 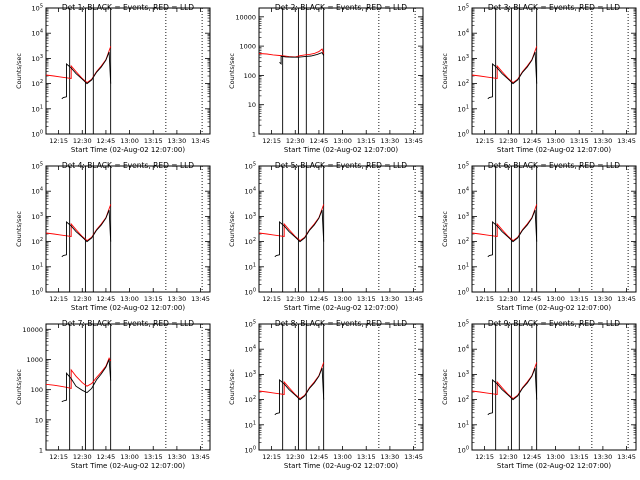 I want to click on plot-title: Det 7: BLACK = Events, RED = LLD, so click(x=128, y=323).